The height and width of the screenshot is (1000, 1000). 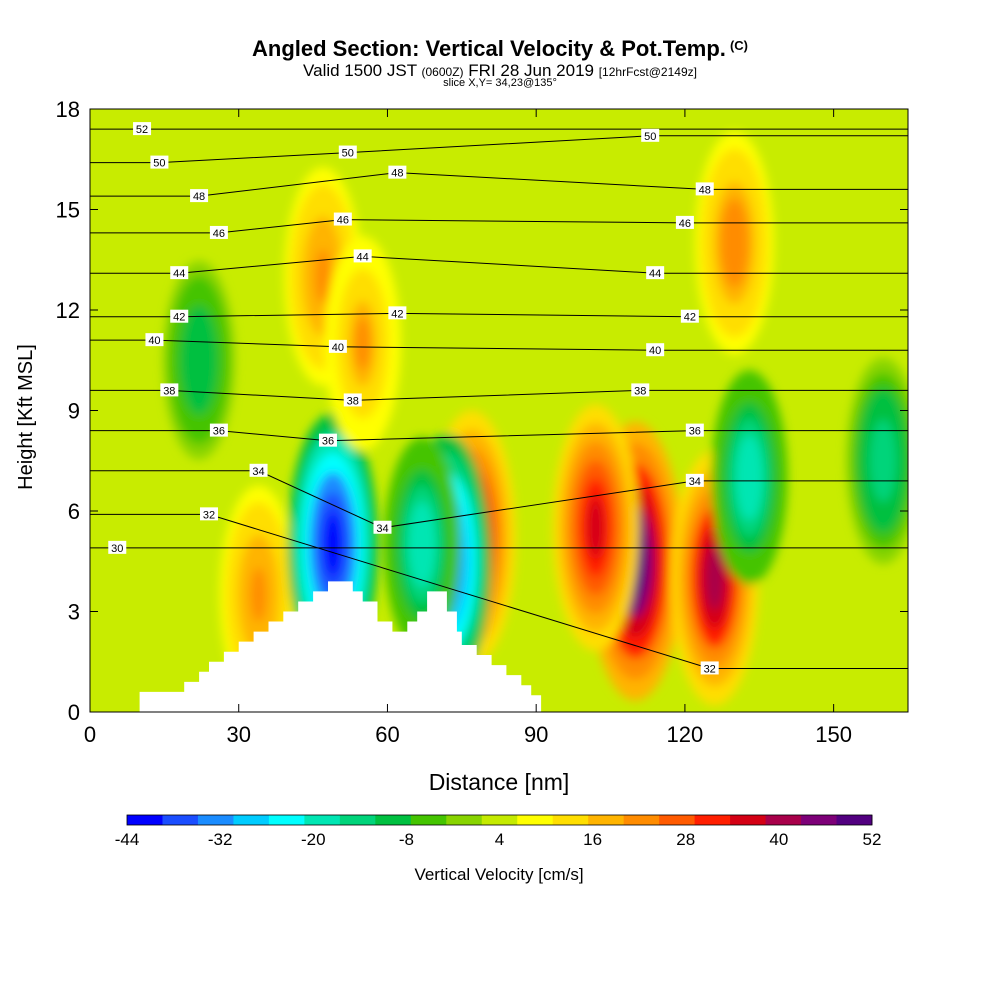 I want to click on y-tick-label: 18, so click(x=68, y=109).